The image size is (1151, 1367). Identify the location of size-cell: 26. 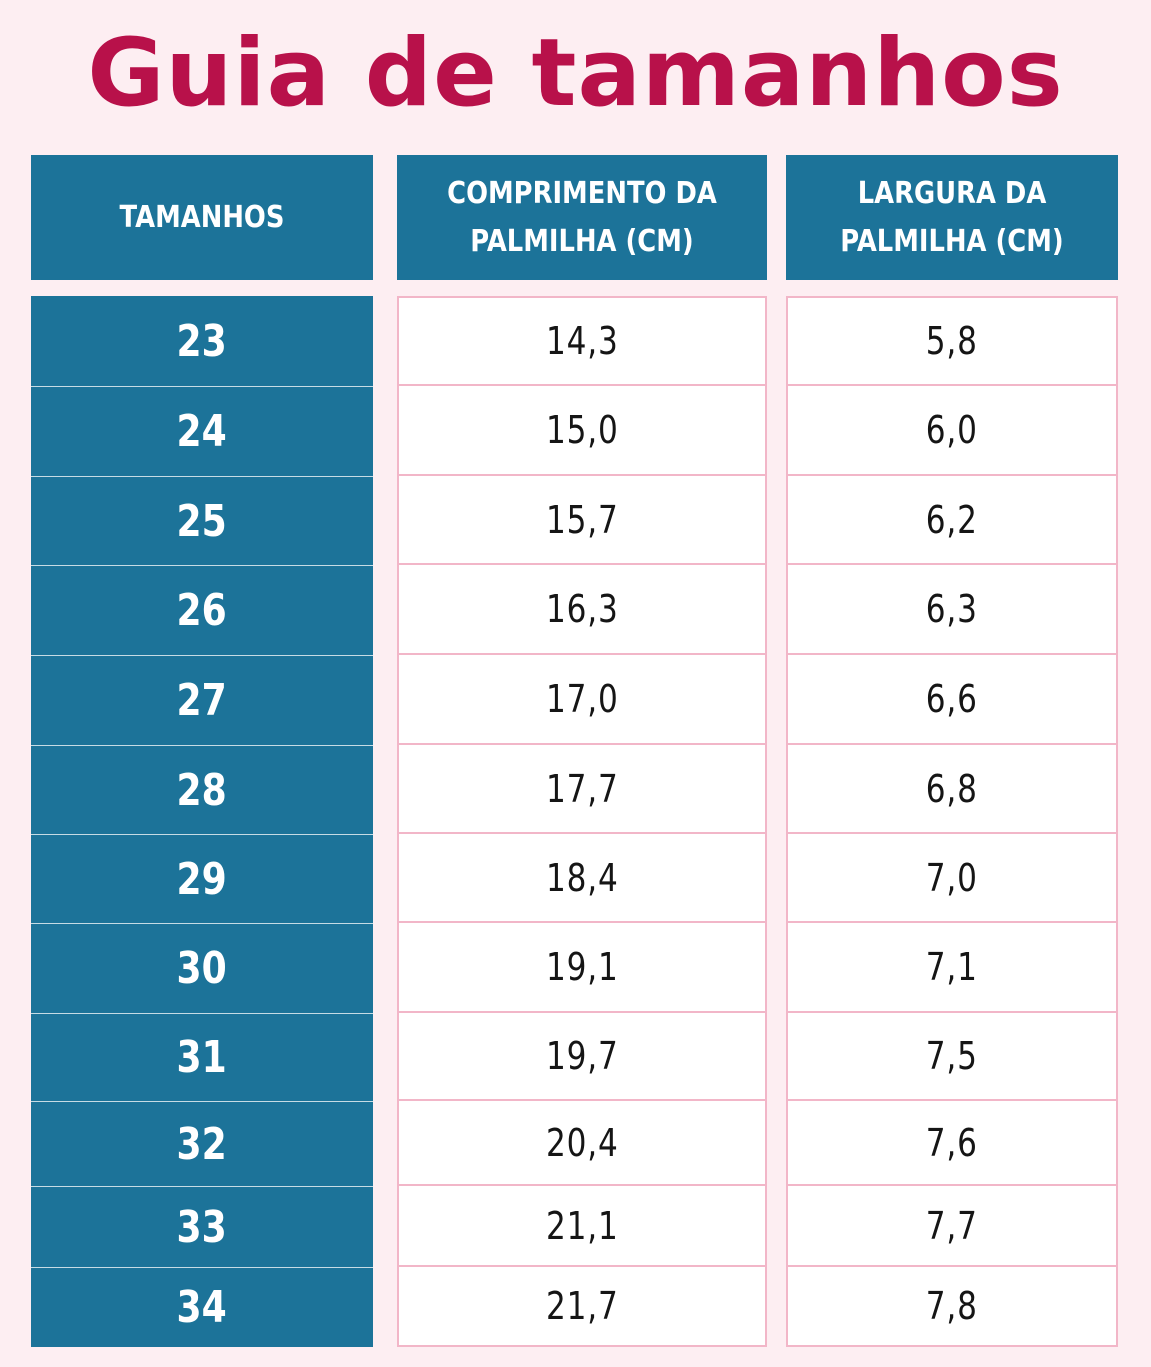
(202, 610).